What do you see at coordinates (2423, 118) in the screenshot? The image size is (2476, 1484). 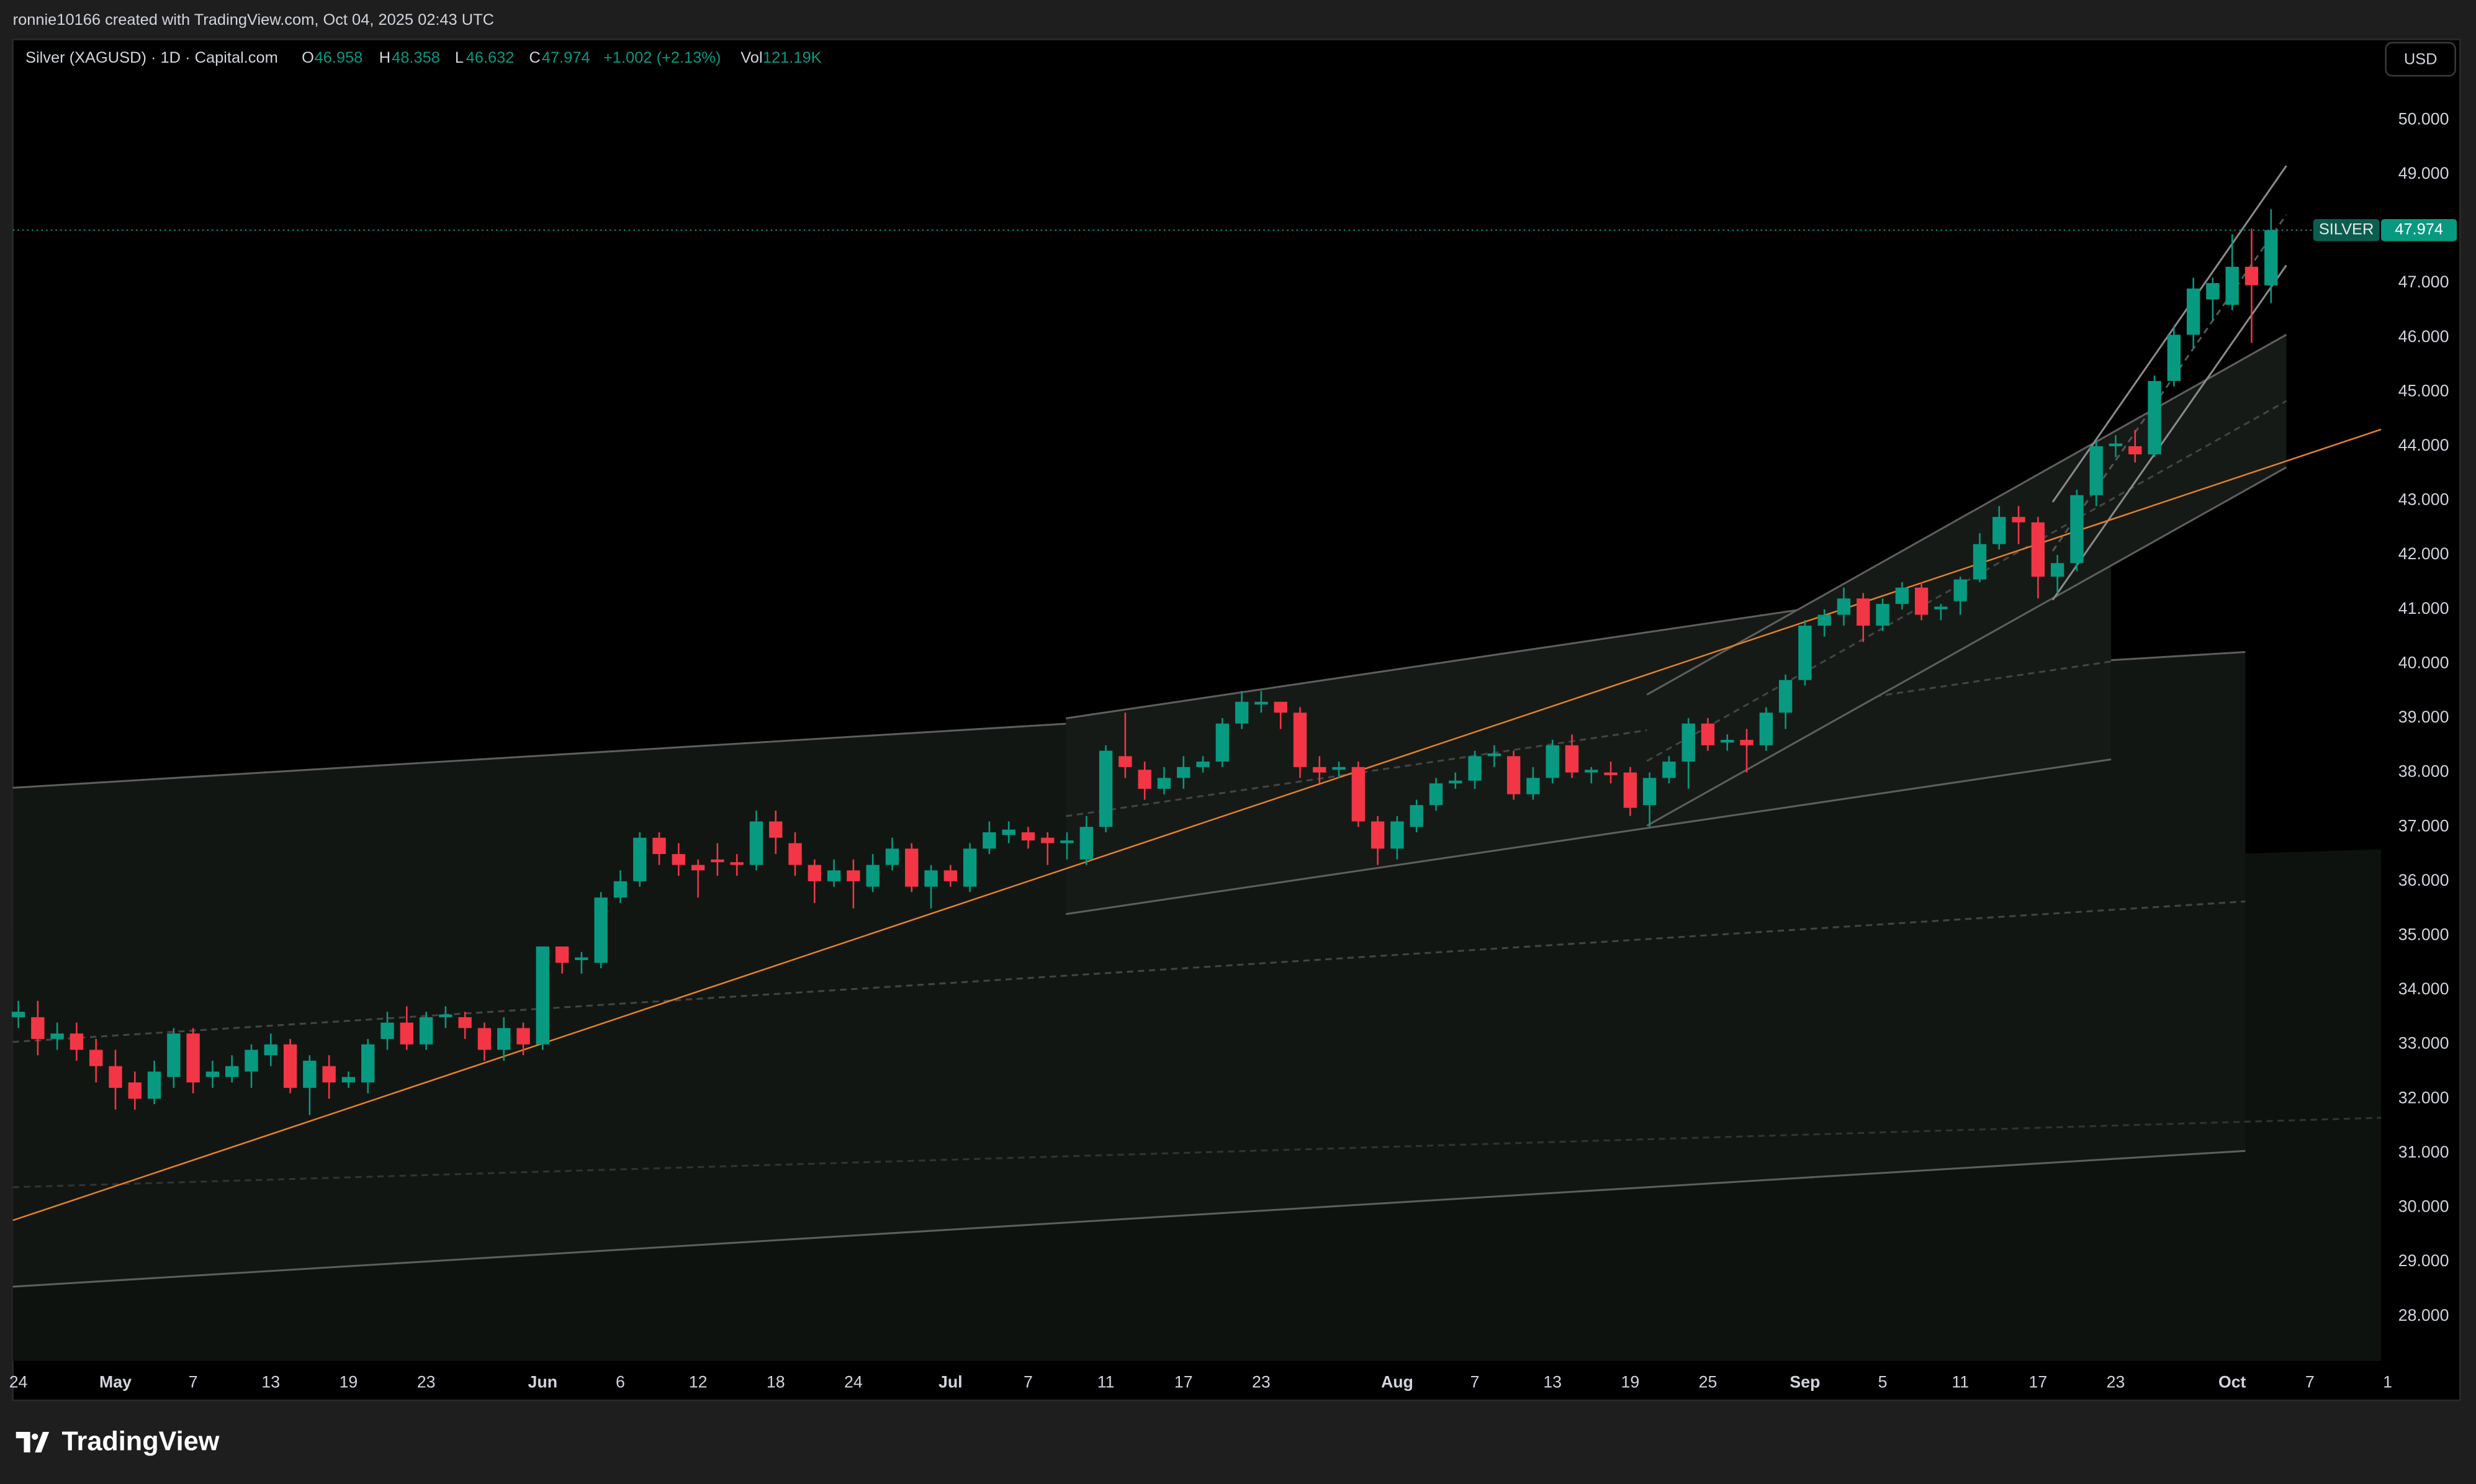 I see `y-tick-label: 50.000` at bounding box center [2423, 118].